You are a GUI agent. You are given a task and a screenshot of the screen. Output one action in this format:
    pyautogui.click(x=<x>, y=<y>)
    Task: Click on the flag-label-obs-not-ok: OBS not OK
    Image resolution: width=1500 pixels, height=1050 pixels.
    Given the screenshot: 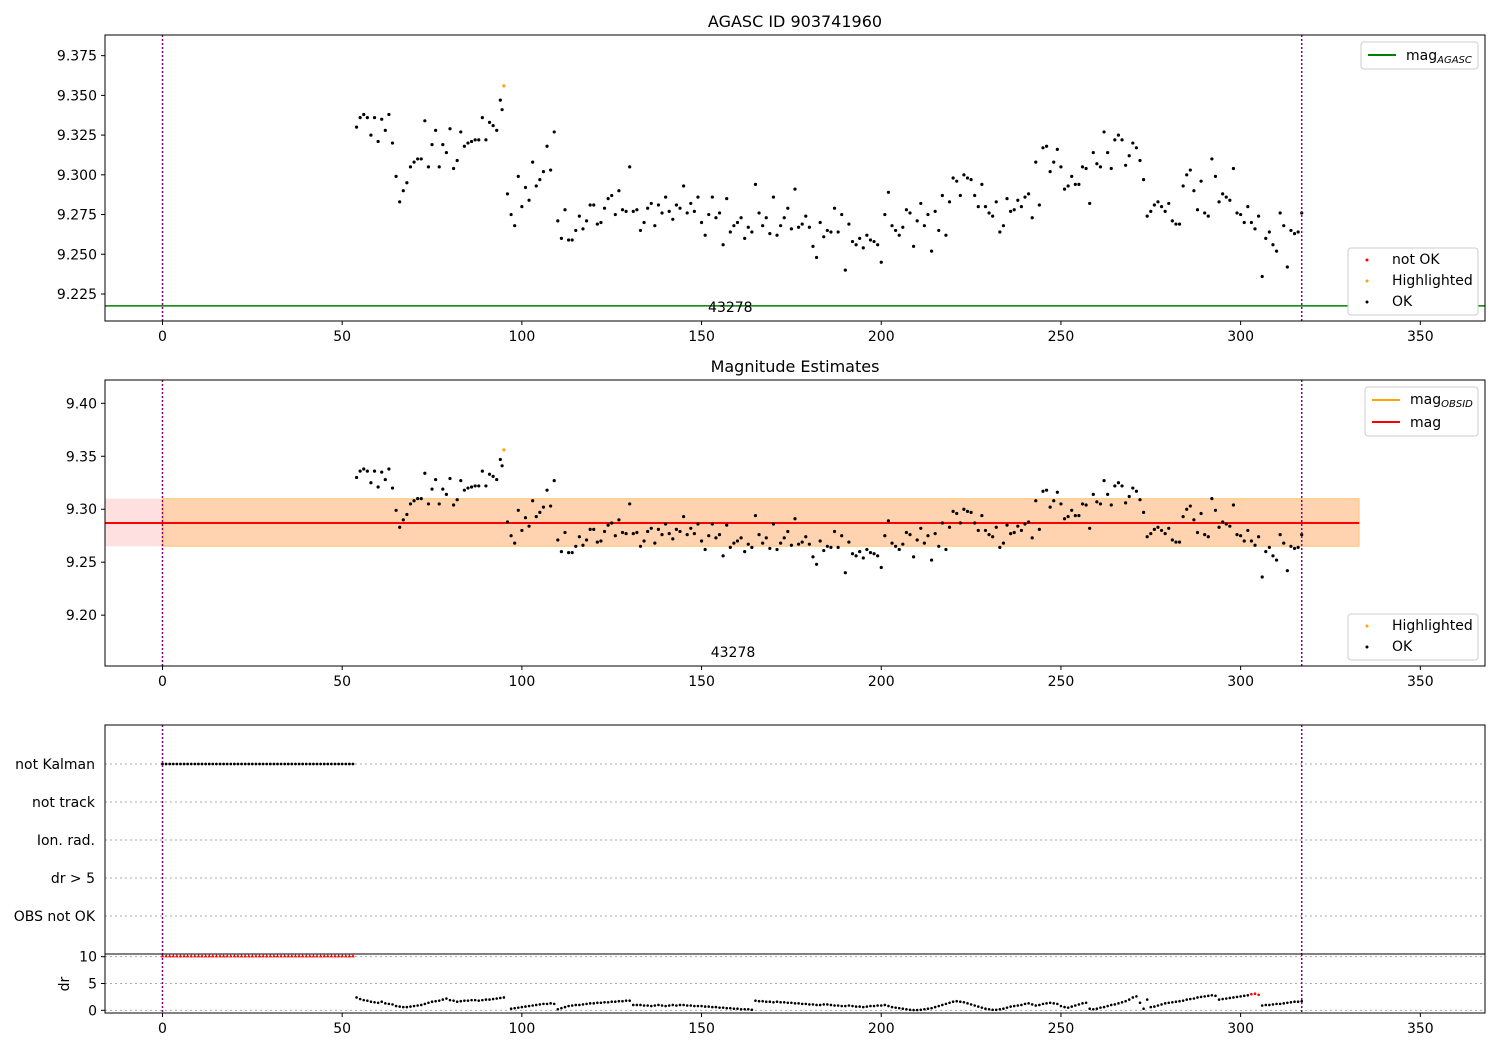 What is the action you would take?
    pyautogui.click(x=55, y=917)
    